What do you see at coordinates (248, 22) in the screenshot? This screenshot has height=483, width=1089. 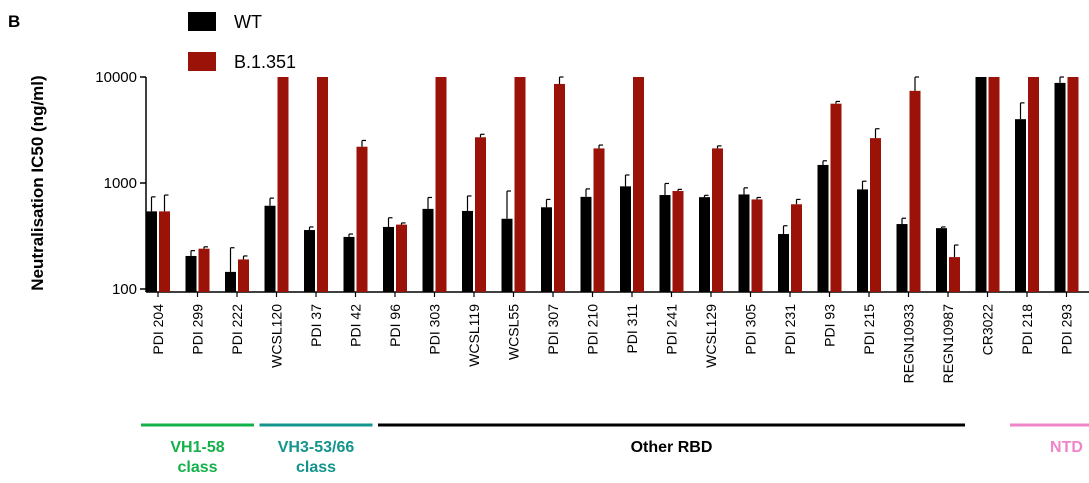 I see `legend-label: WT` at bounding box center [248, 22].